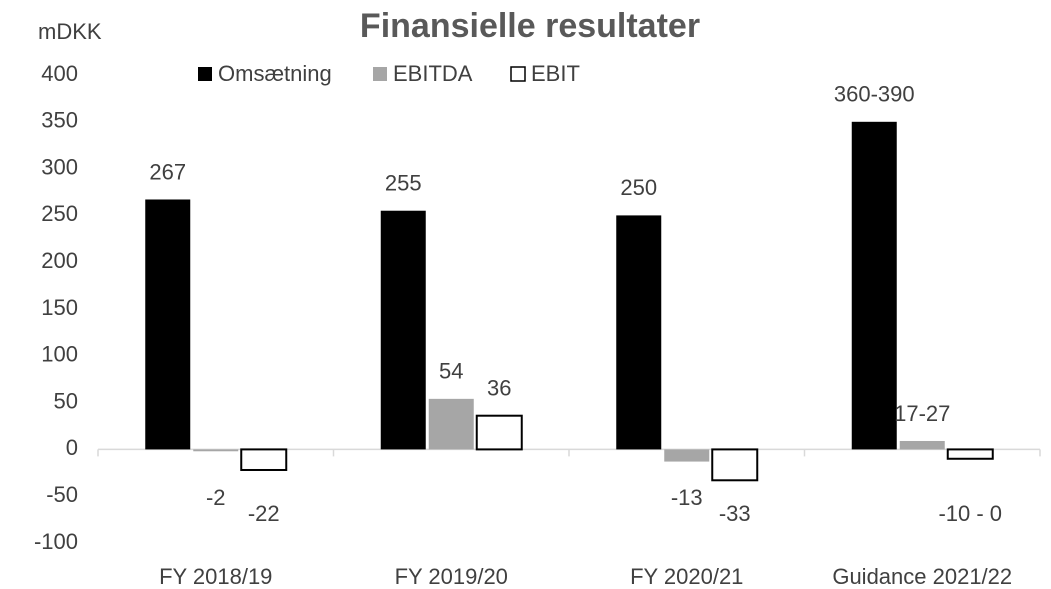 The width and height of the screenshot is (1051, 589). Describe the element at coordinates (167, 171) in the screenshot. I see `data-label: 267` at that location.